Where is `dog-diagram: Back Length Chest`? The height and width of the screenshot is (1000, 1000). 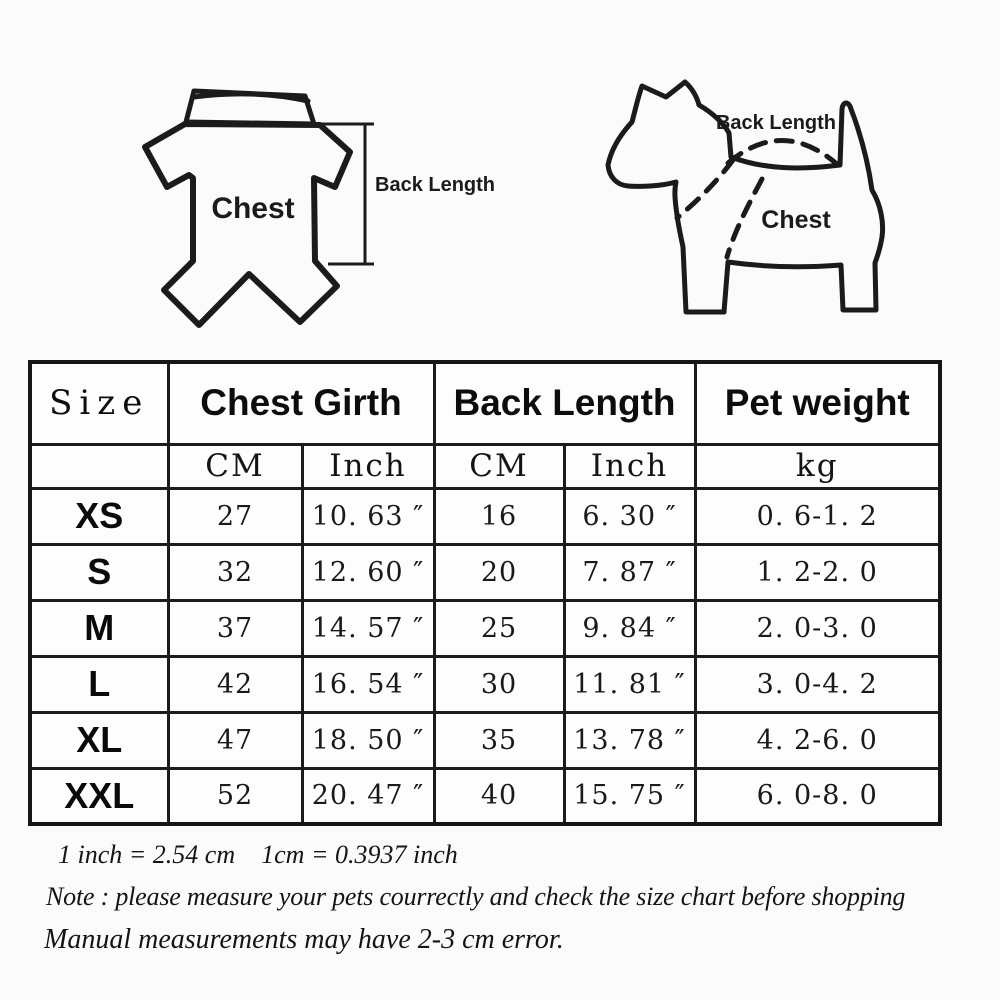
dog-diagram: Back Length Chest is located at coordinates (744, 198).